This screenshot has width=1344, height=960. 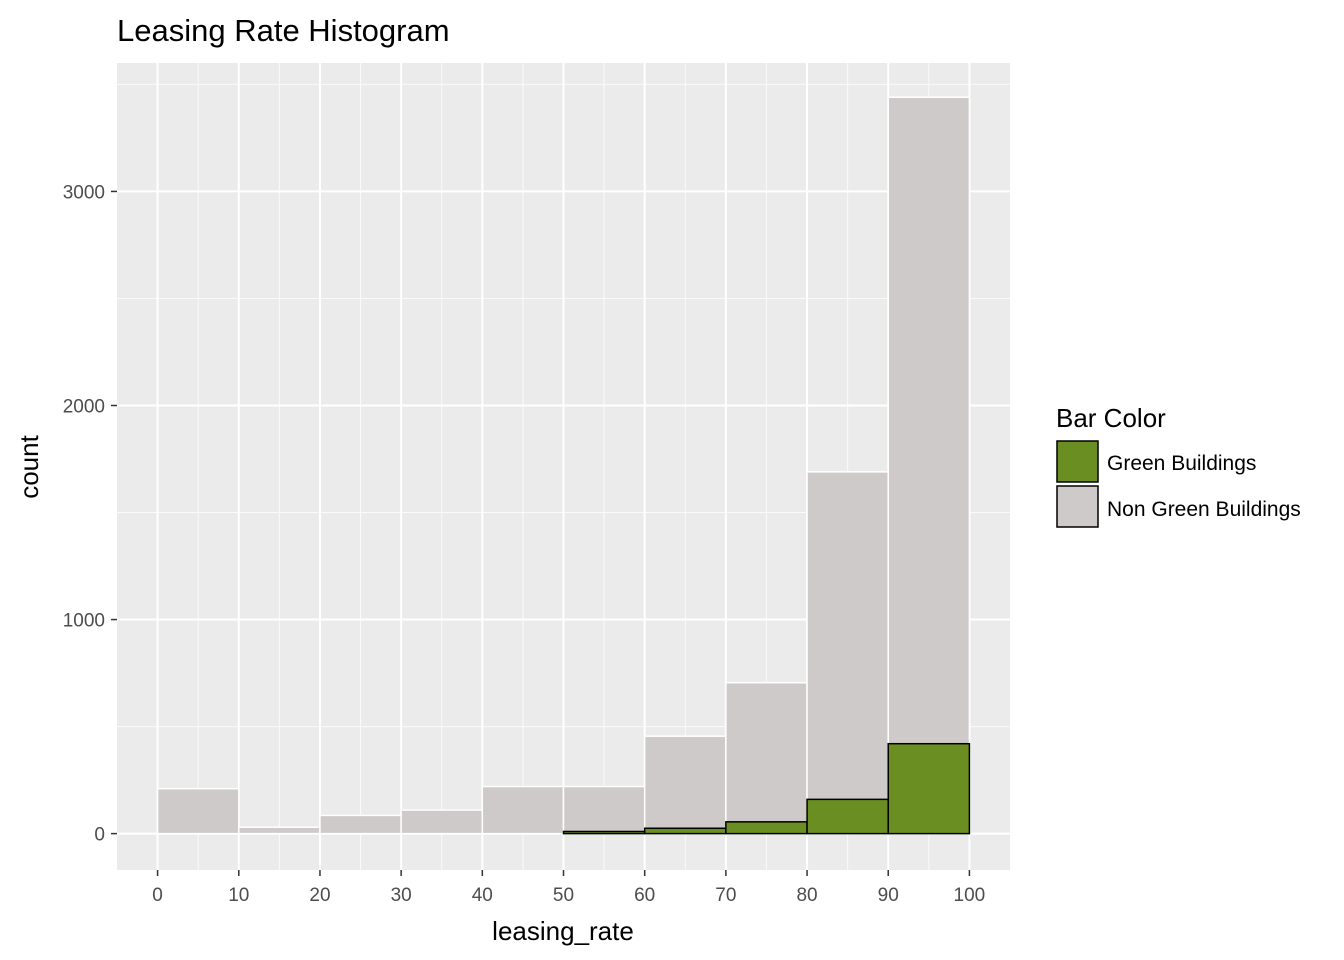 What do you see at coordinates (644, 895) in the screenshot?
I see `x-tick-label: 60` at bounding box center [644, 895].